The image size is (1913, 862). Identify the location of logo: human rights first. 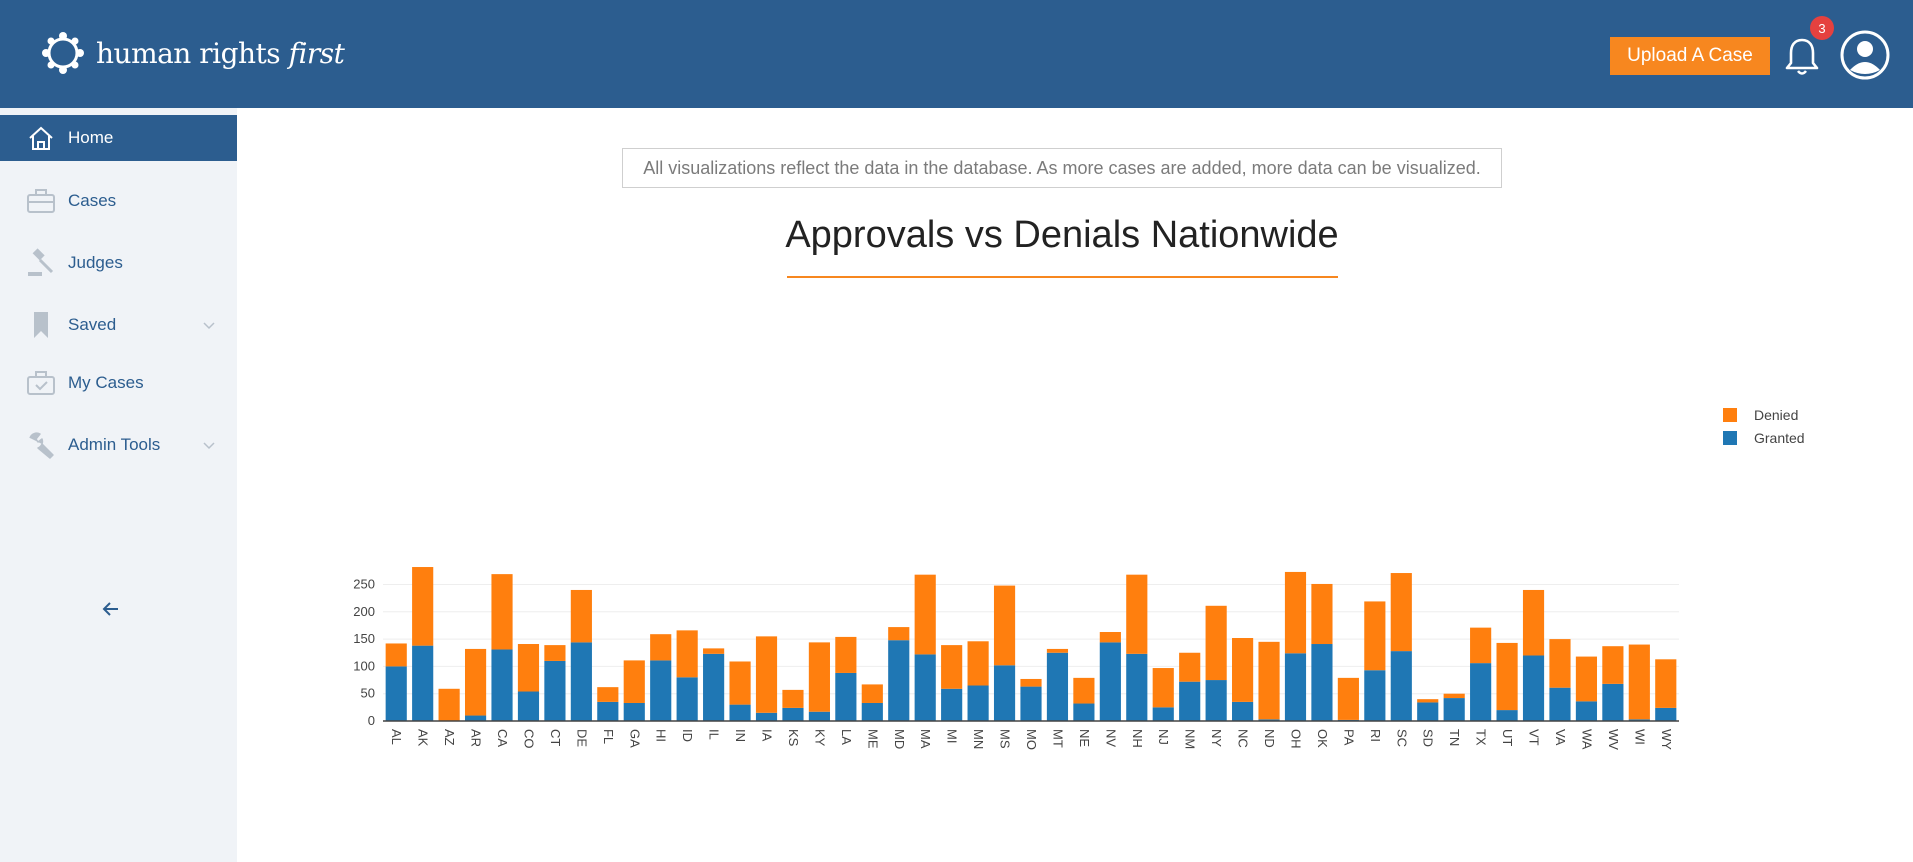
(192, 53).